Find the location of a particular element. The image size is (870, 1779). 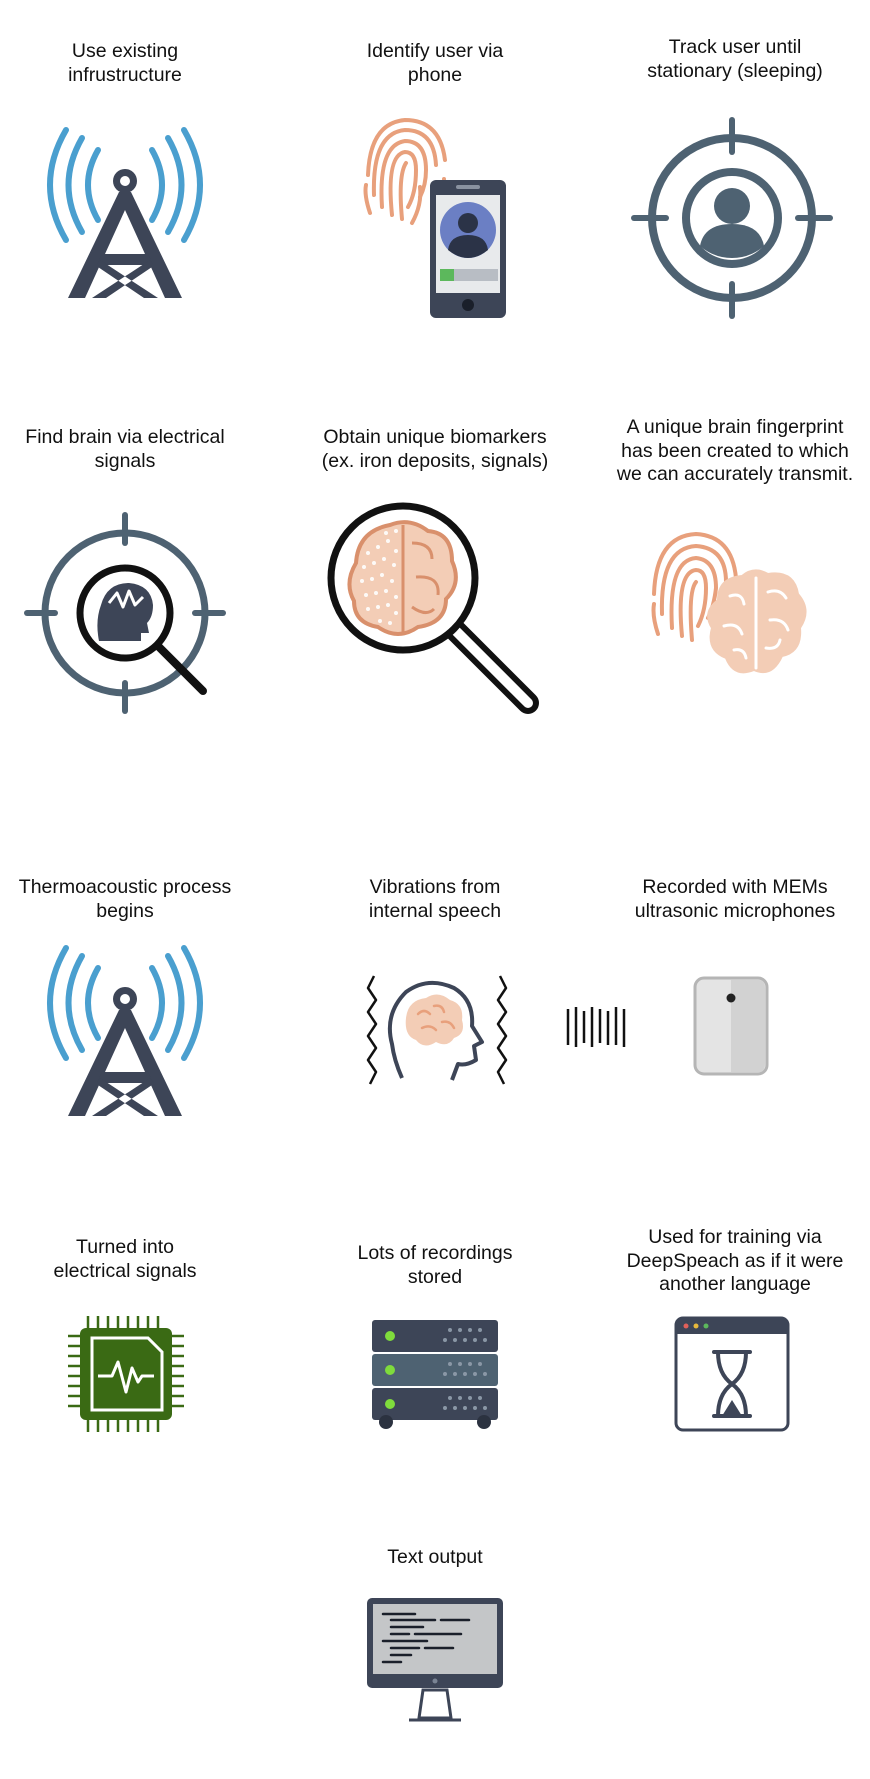

target-user-icon is located at coordinates (732, 218).